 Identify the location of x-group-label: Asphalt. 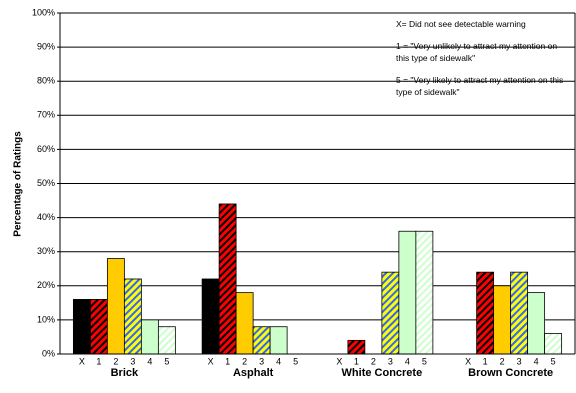
(253, 373).